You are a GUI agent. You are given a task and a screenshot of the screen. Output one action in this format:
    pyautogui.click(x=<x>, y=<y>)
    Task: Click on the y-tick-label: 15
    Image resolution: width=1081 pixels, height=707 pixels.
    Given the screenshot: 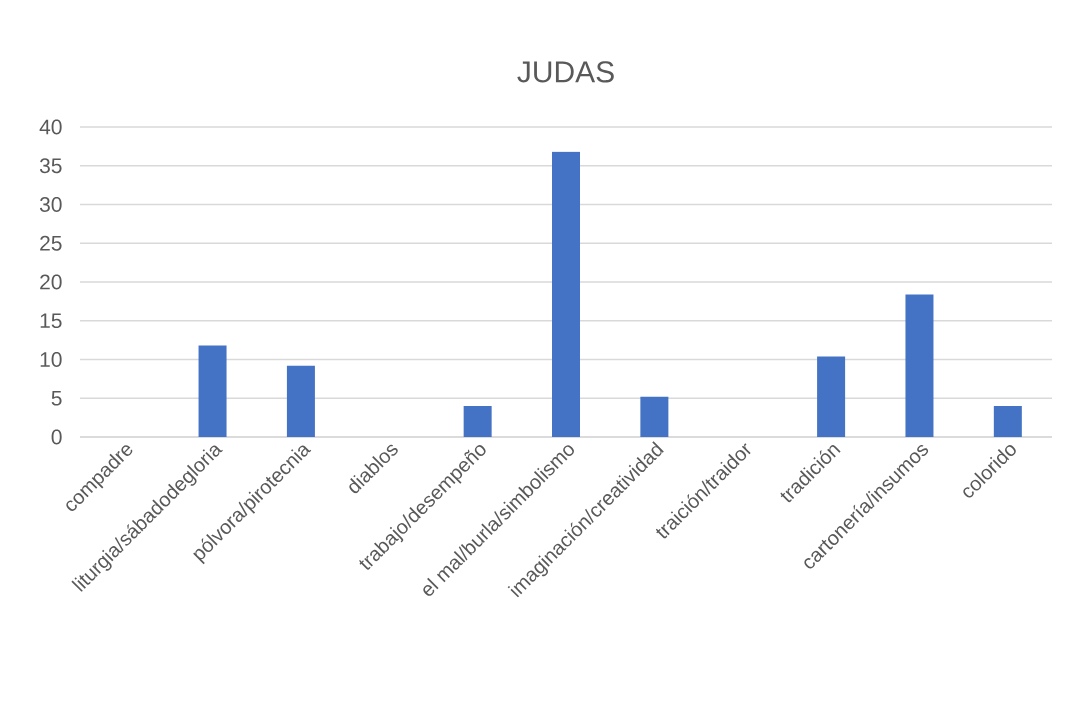 What is the action you would take?
    pyautogui.click(x=51, y=321)
    